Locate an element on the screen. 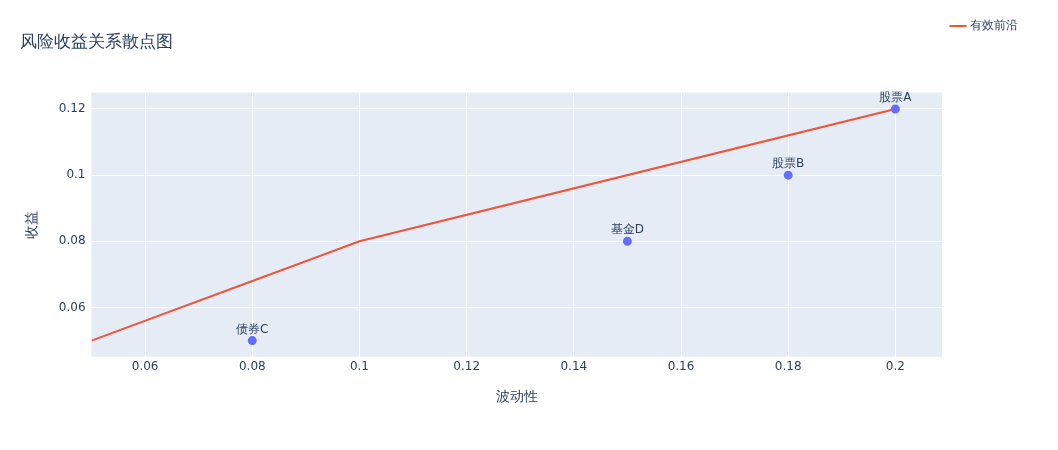  annotation: 股票A is located at coordinates (896, 97).